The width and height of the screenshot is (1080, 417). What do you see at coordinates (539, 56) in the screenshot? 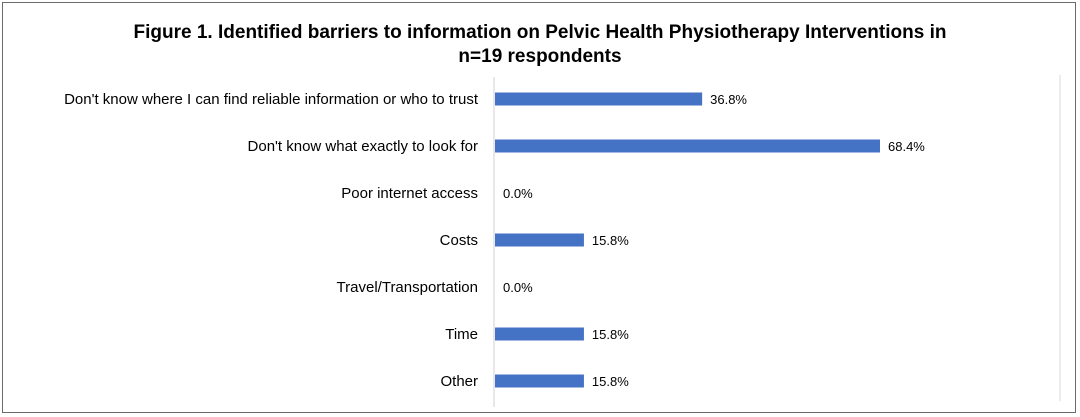
I see `chart-title-line-2: n=19 respondents` at bounding box center [539, 56].